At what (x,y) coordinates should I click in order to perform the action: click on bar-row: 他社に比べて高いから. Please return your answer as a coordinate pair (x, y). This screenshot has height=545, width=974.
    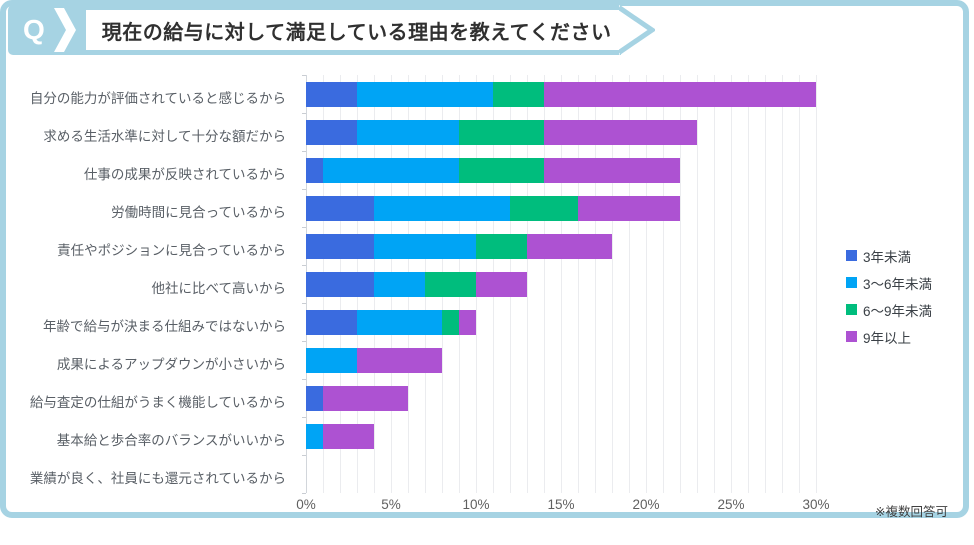
    Looking at the image, I should click on (487, 284).